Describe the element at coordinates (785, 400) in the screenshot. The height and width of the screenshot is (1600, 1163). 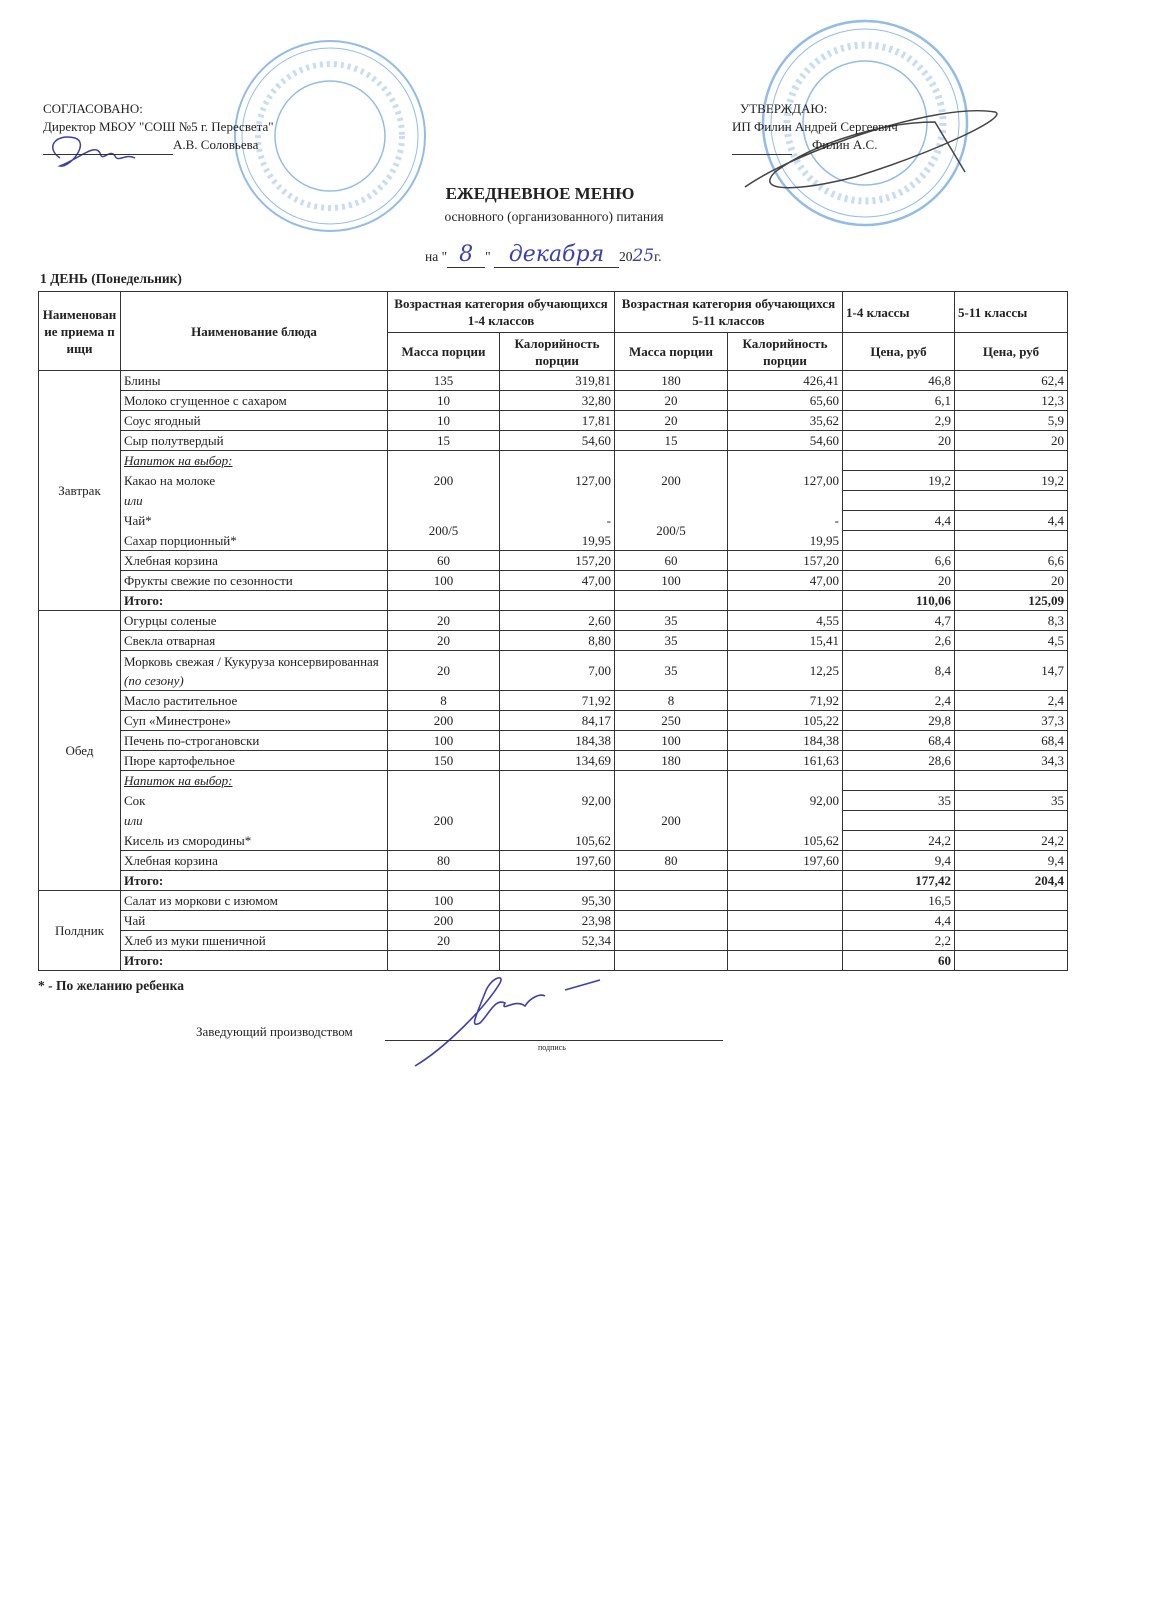
I see `calories: 65,60` at that location.